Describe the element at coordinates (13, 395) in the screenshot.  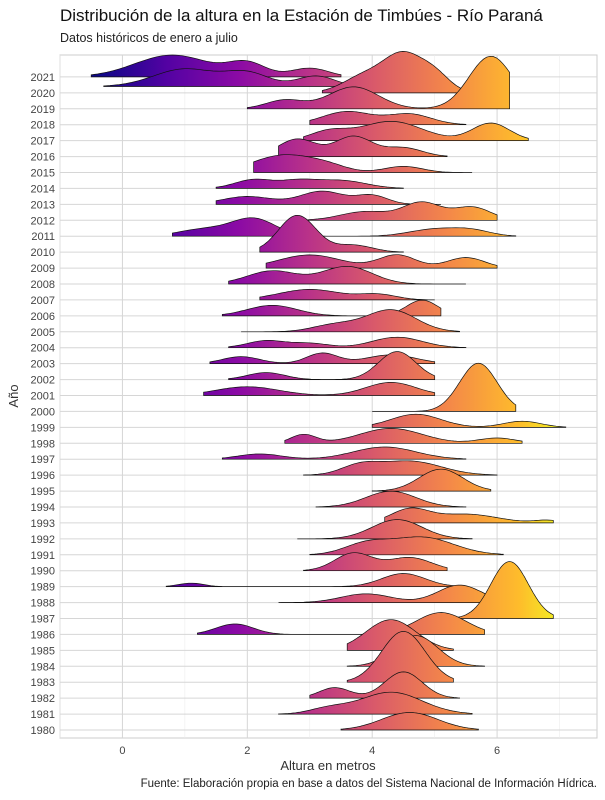
I see `y-axis-title: Año` at that location.